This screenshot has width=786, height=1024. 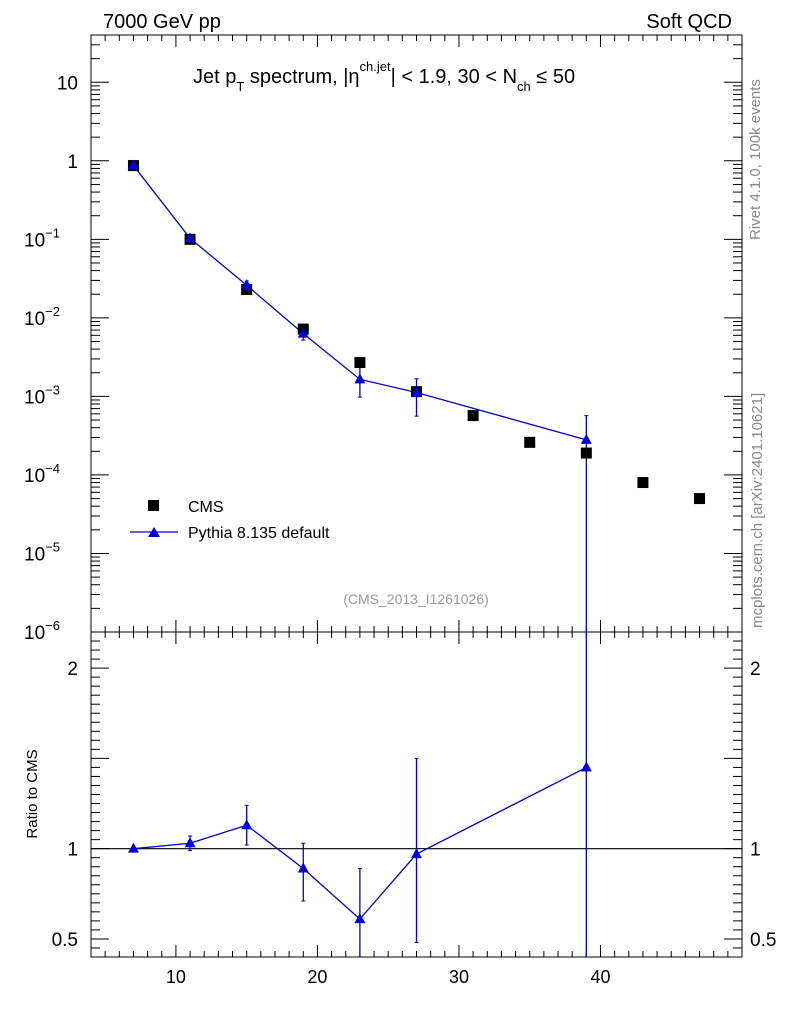 What do you see at coordinates (524, 86) in the screenshot?
I see `title-sub2: ch` at bounding box center [524, 86].